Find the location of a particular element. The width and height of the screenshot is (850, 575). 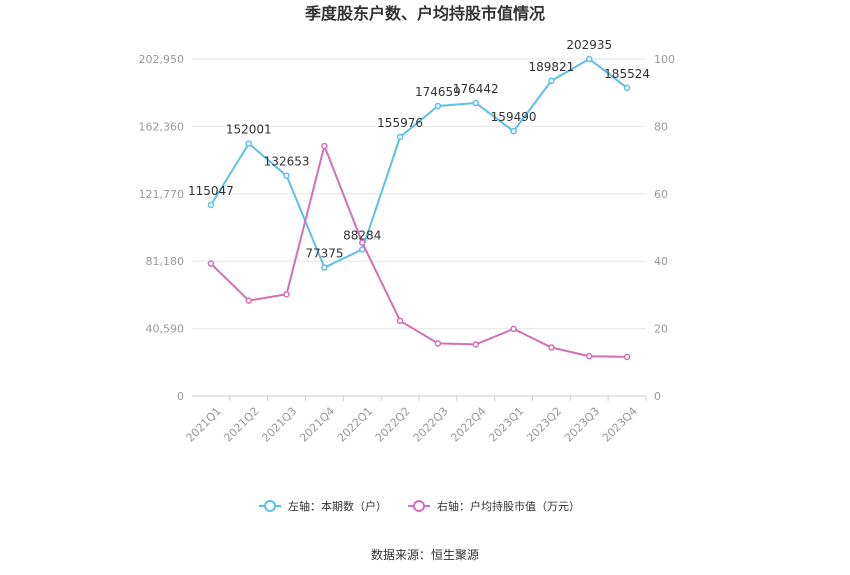

chart-title: 季度股东户数、户均持股市值情况 is located at coordinates (424, 13).